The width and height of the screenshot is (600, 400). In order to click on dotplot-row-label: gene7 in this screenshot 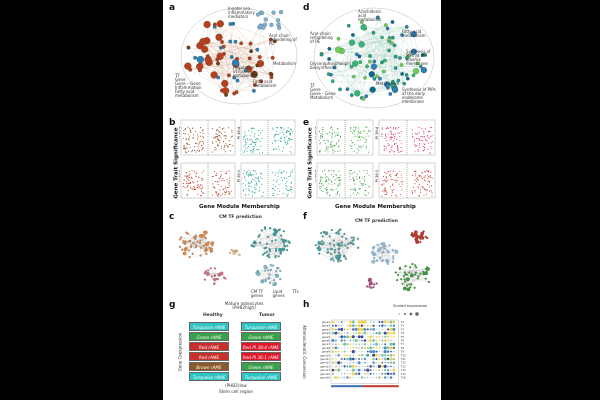, I will do `click(326, 344)`.